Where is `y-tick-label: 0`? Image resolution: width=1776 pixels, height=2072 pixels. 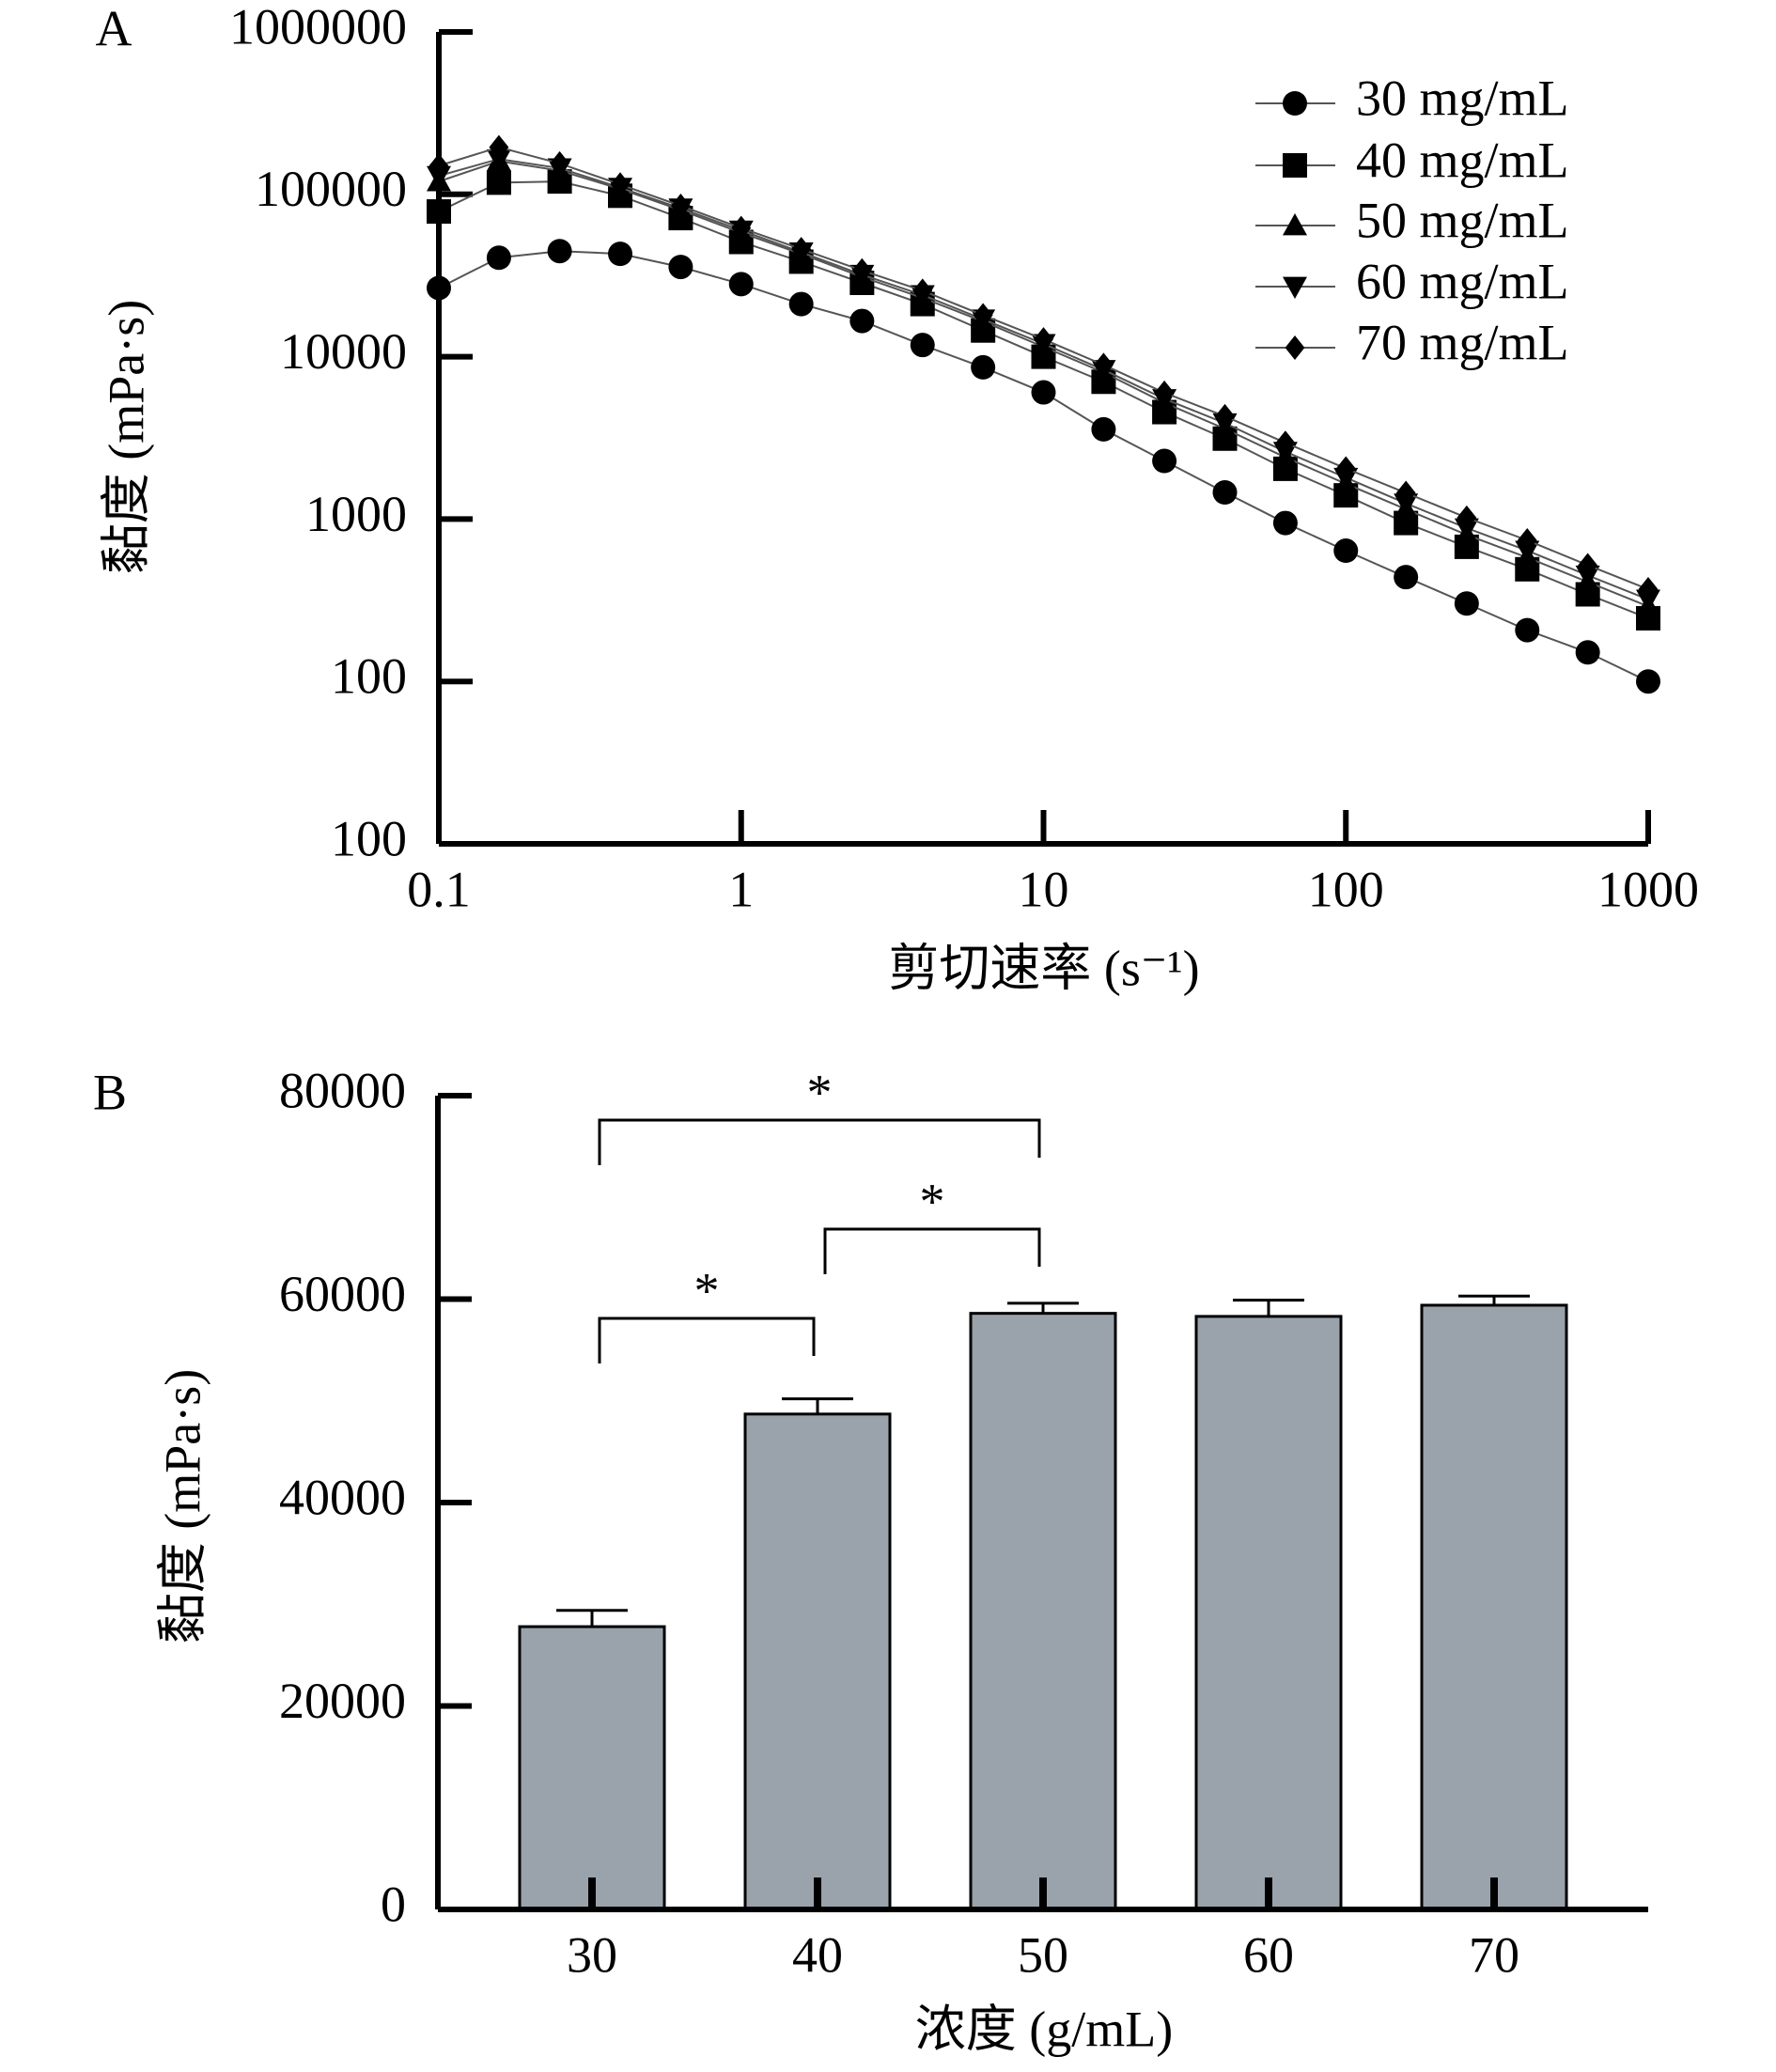 y-tick-label: 0 is located at coordinates (394, 1904).